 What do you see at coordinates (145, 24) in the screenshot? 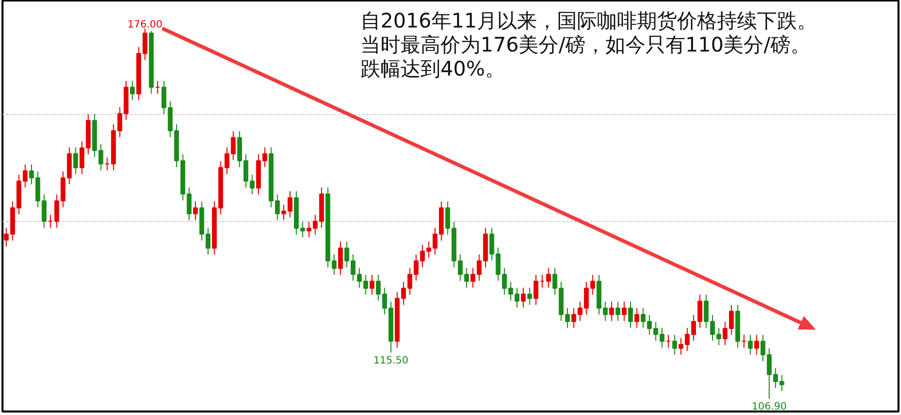
I see `annotation: 176.00` at bounding box center [145, 24].